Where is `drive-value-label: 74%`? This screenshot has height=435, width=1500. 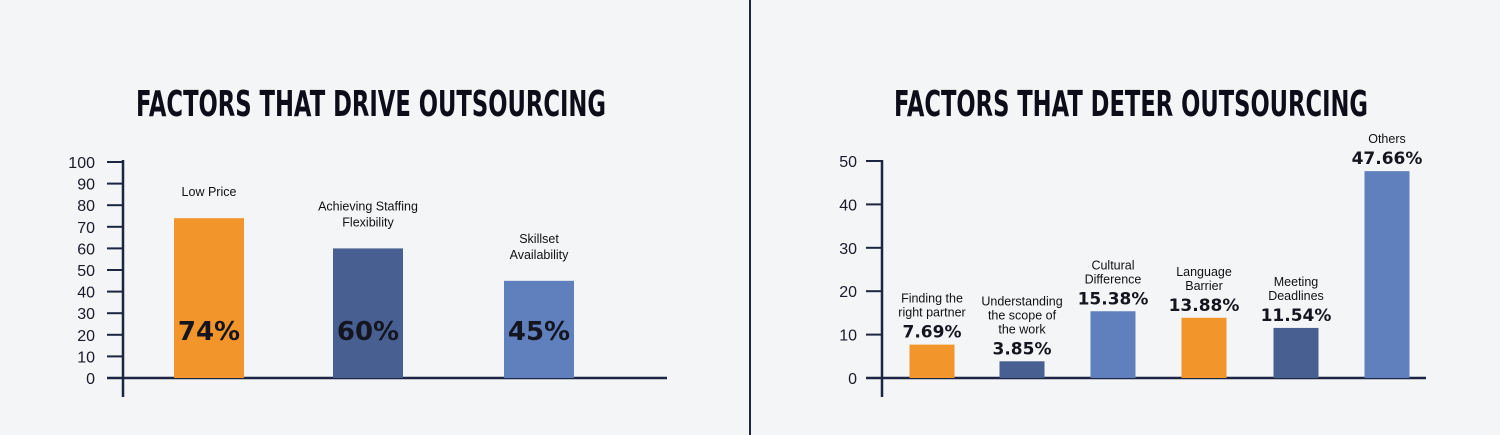
drive-value-label: 74% is located at coordinates (209, 332).